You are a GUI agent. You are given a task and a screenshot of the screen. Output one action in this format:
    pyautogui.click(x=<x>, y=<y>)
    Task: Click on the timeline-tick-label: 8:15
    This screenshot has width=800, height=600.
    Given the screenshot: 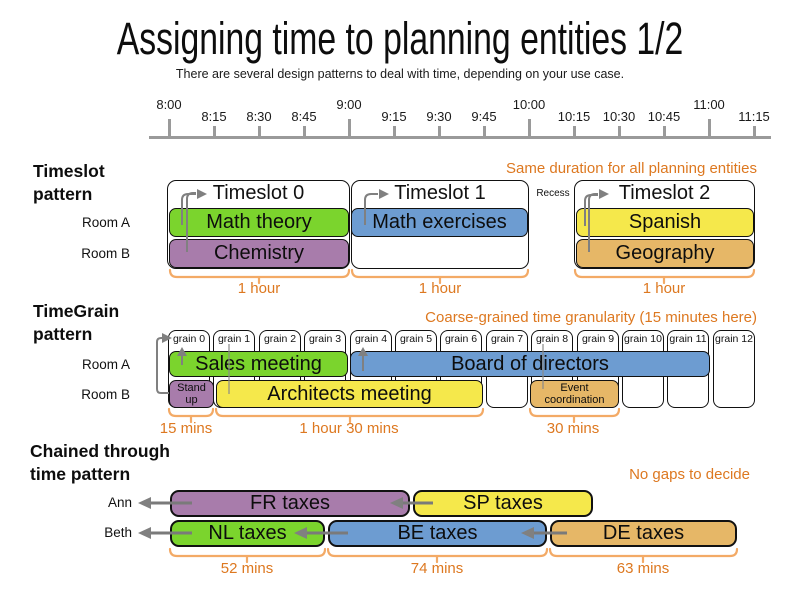 What is the action you would take?
    pyautogui.click(x=214, y=116)
    